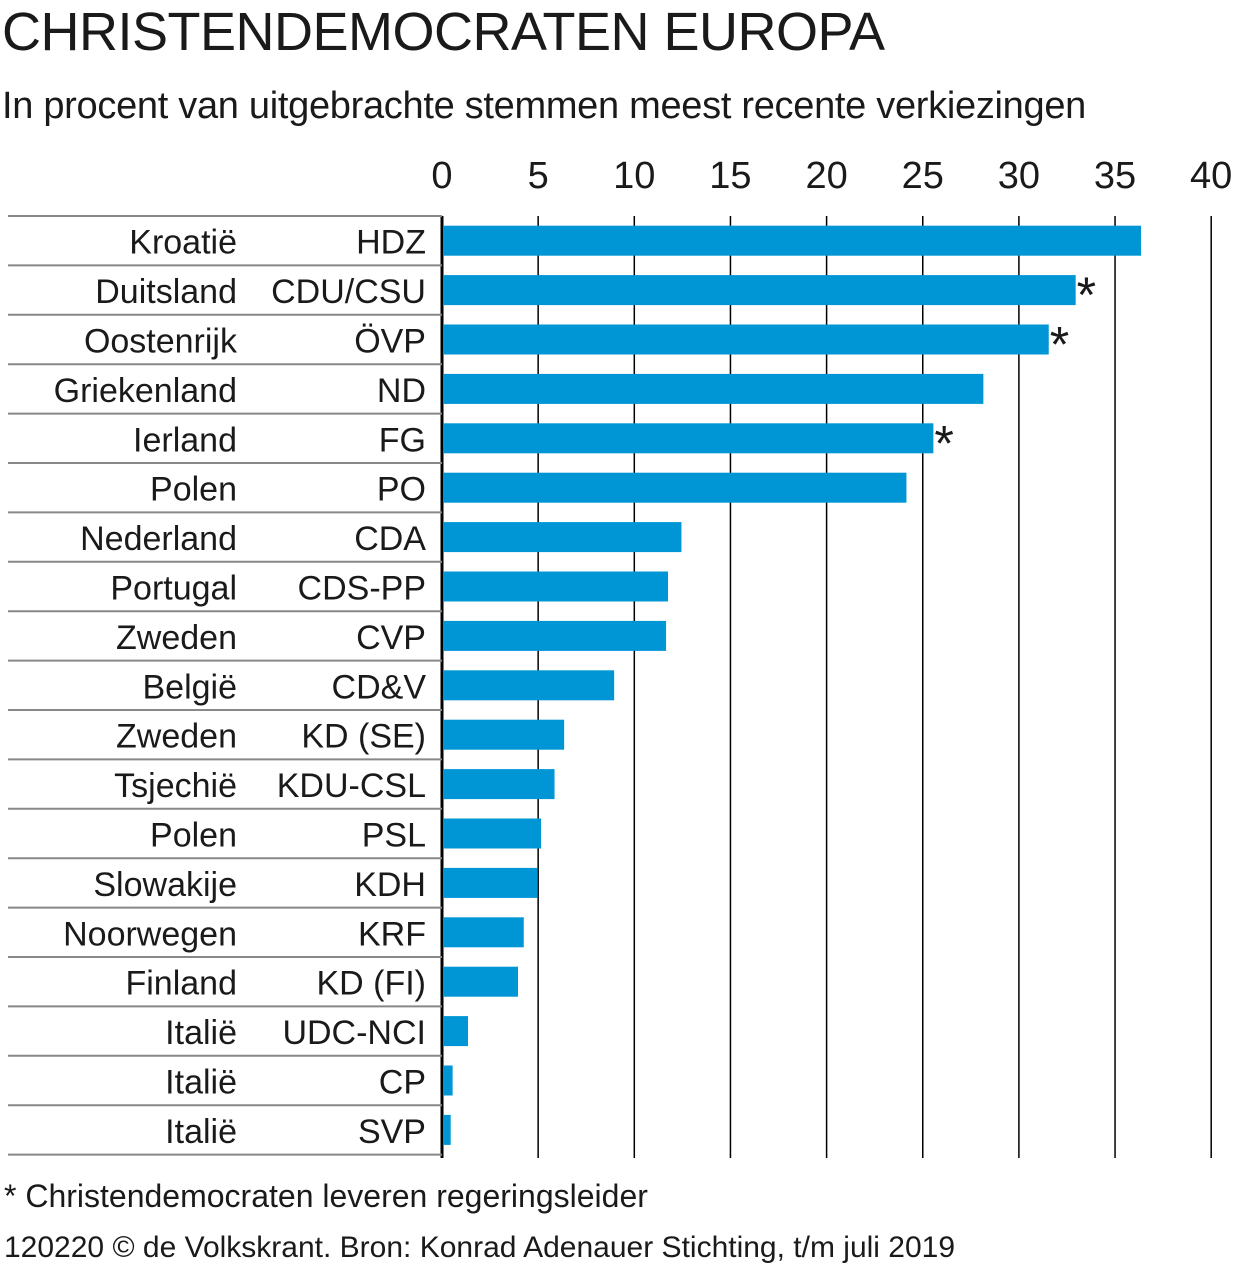 The image size is (1240, 1266). I want to click on x-tick-label: 15, so click(730, 176).